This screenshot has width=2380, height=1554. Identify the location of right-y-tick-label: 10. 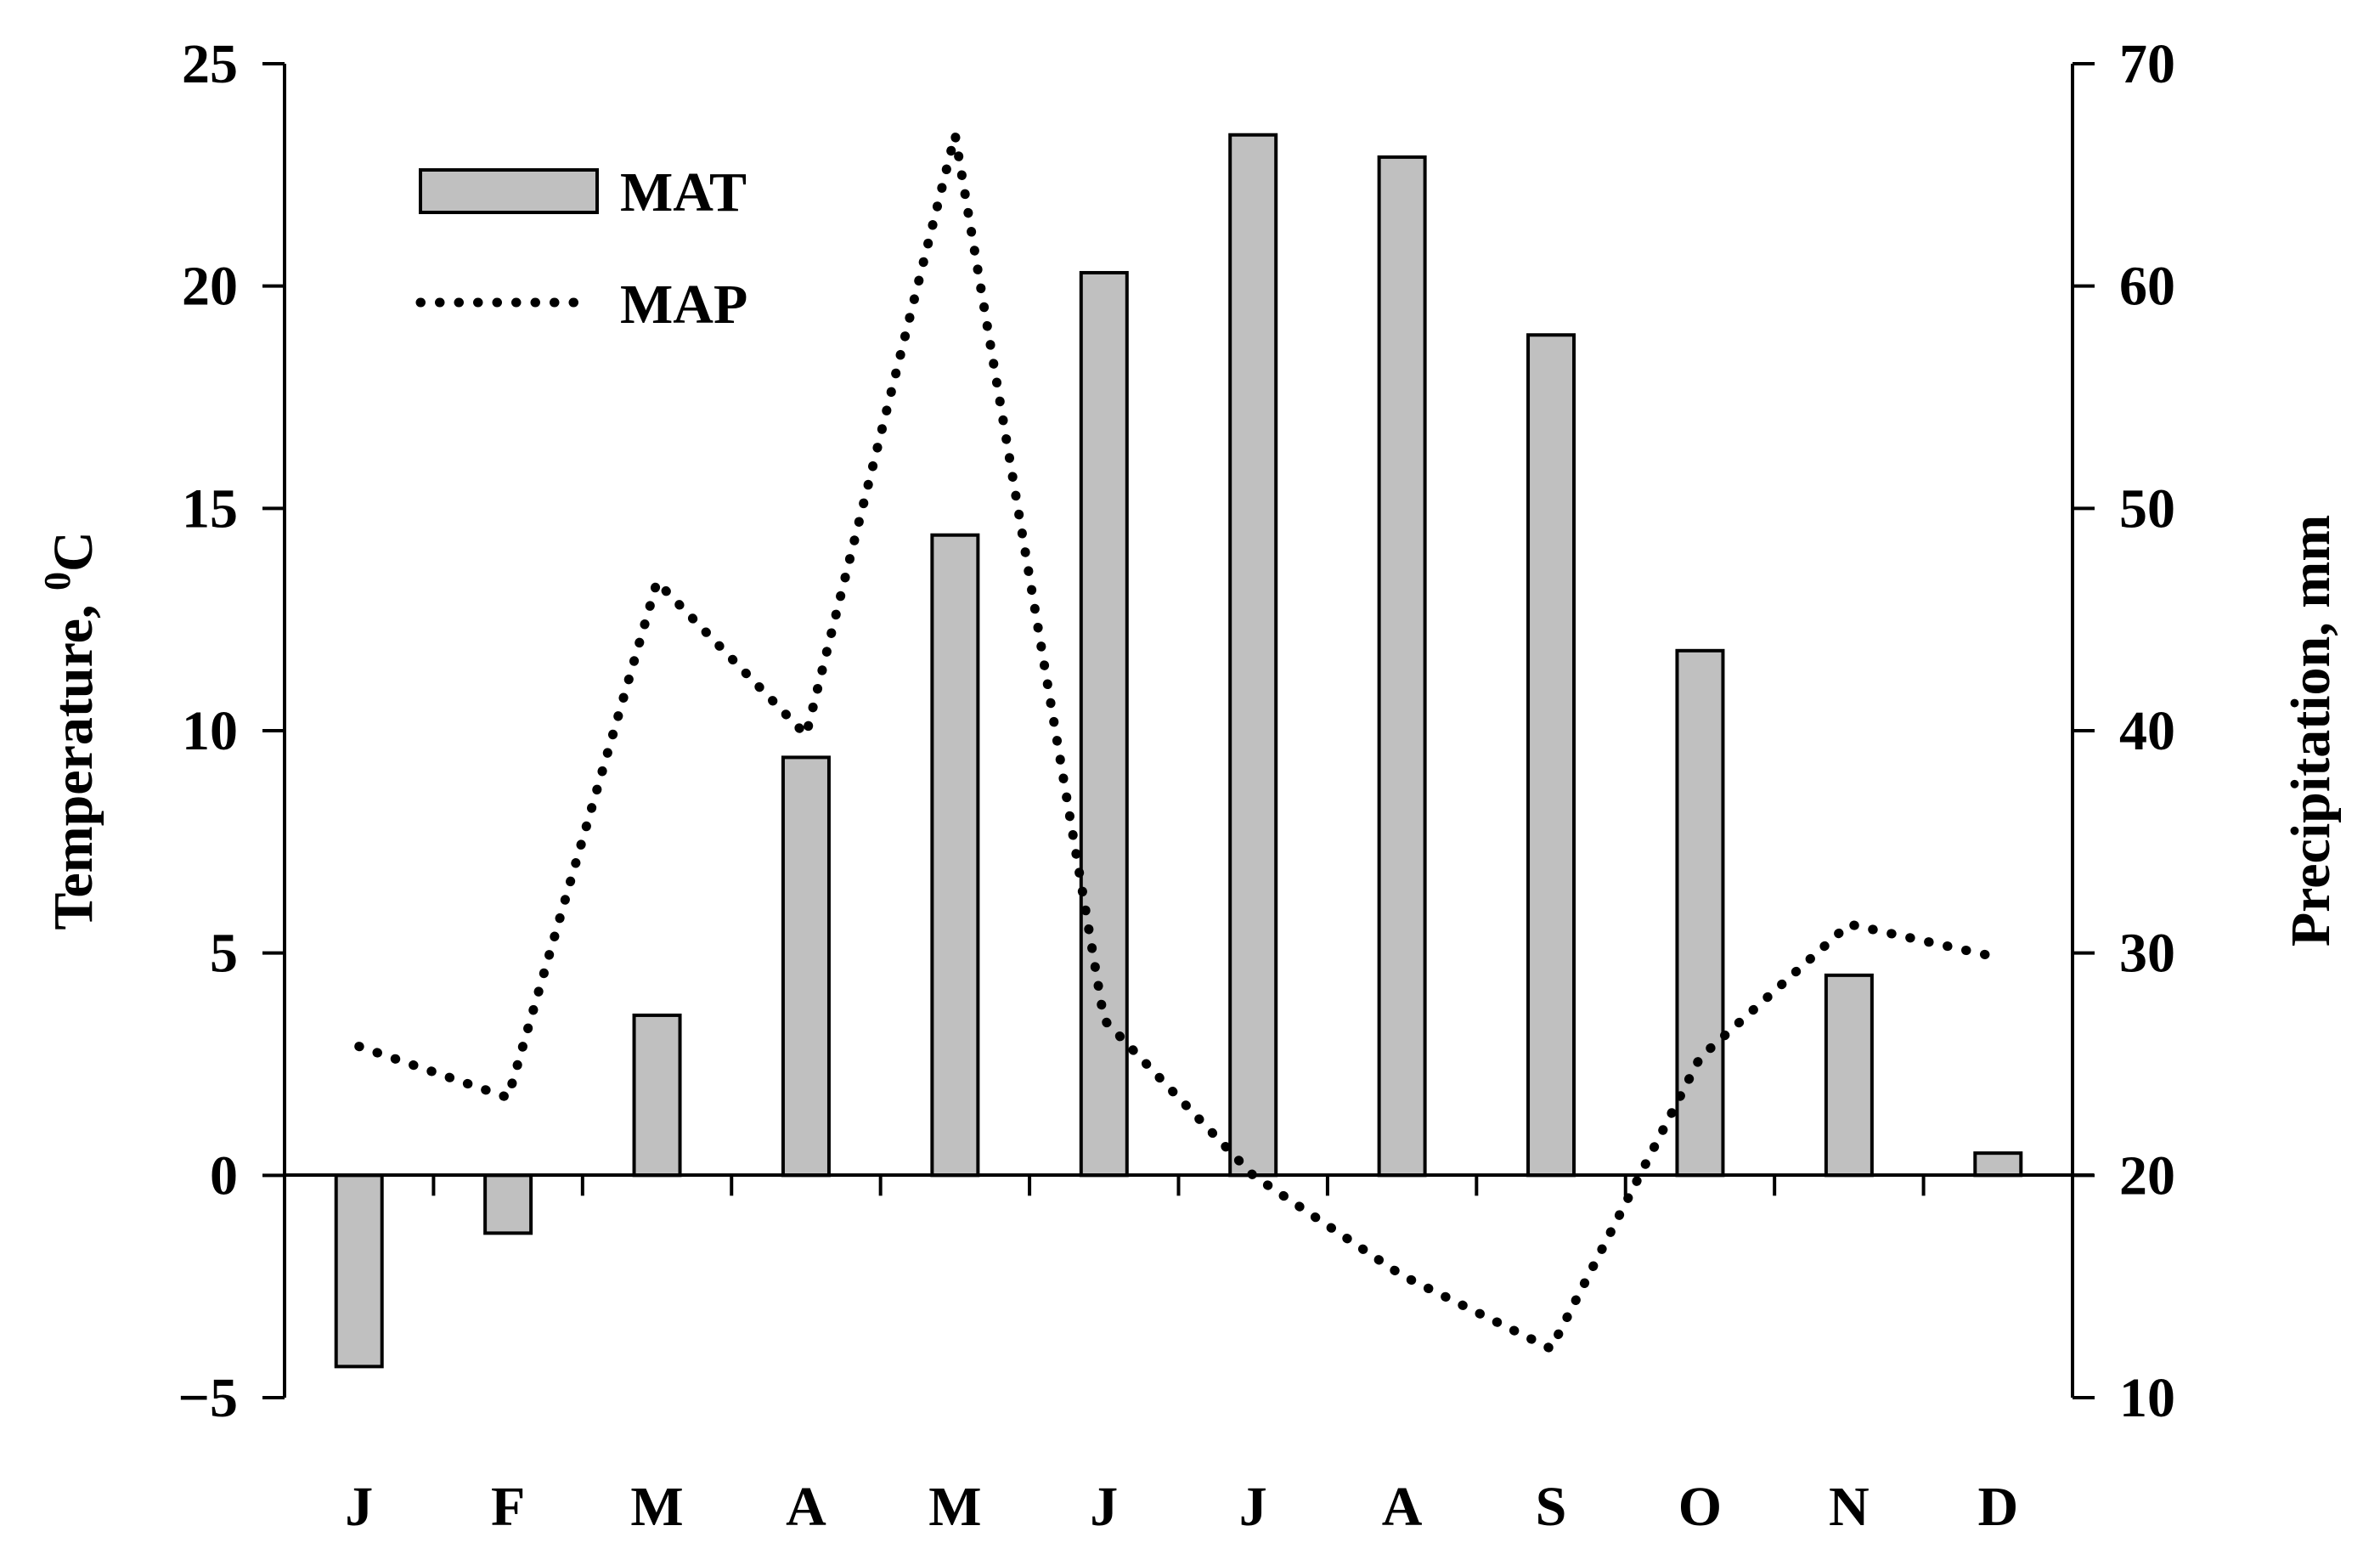
(2147, 1398).